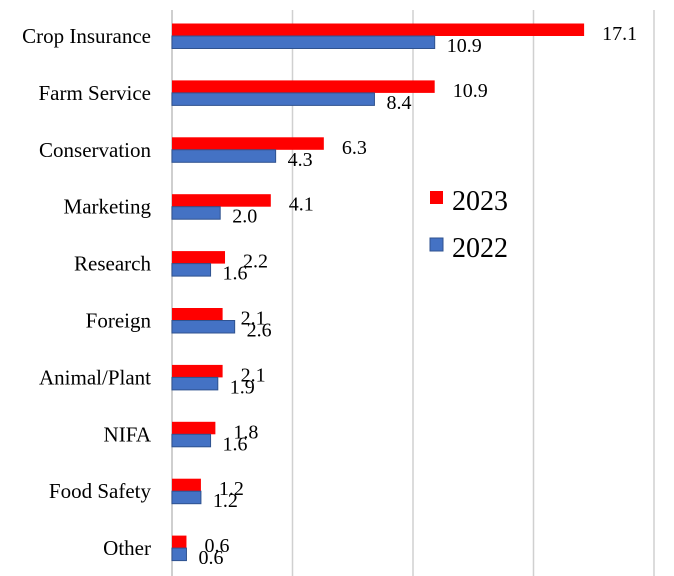 The height and width of the screenshot is (576, 674). I want to click on category-label-nifa: NIFA, so click(128, 434).